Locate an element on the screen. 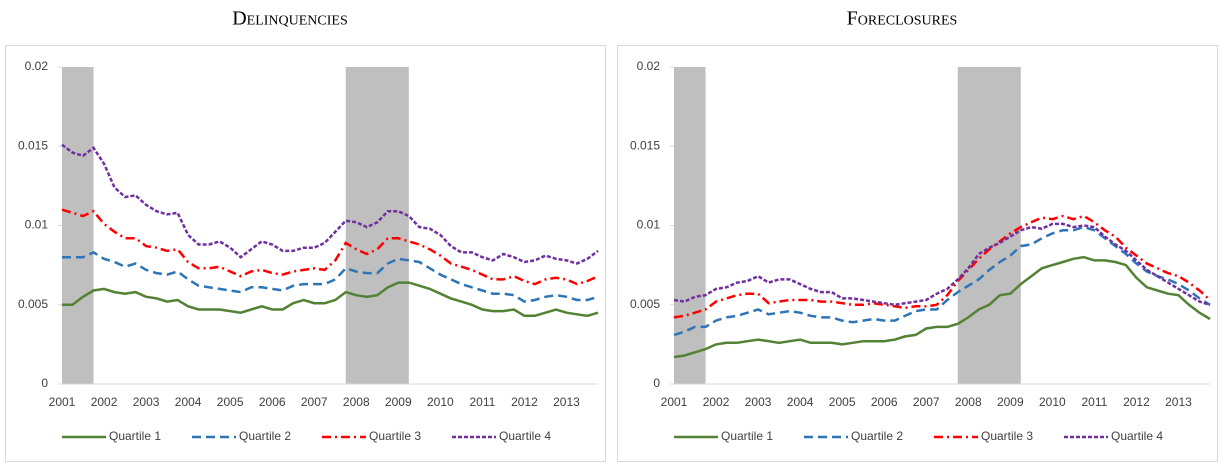 This screenshot has width=1225, height=470. panel-title: Foreclosures is located at coordinates (902, 19).